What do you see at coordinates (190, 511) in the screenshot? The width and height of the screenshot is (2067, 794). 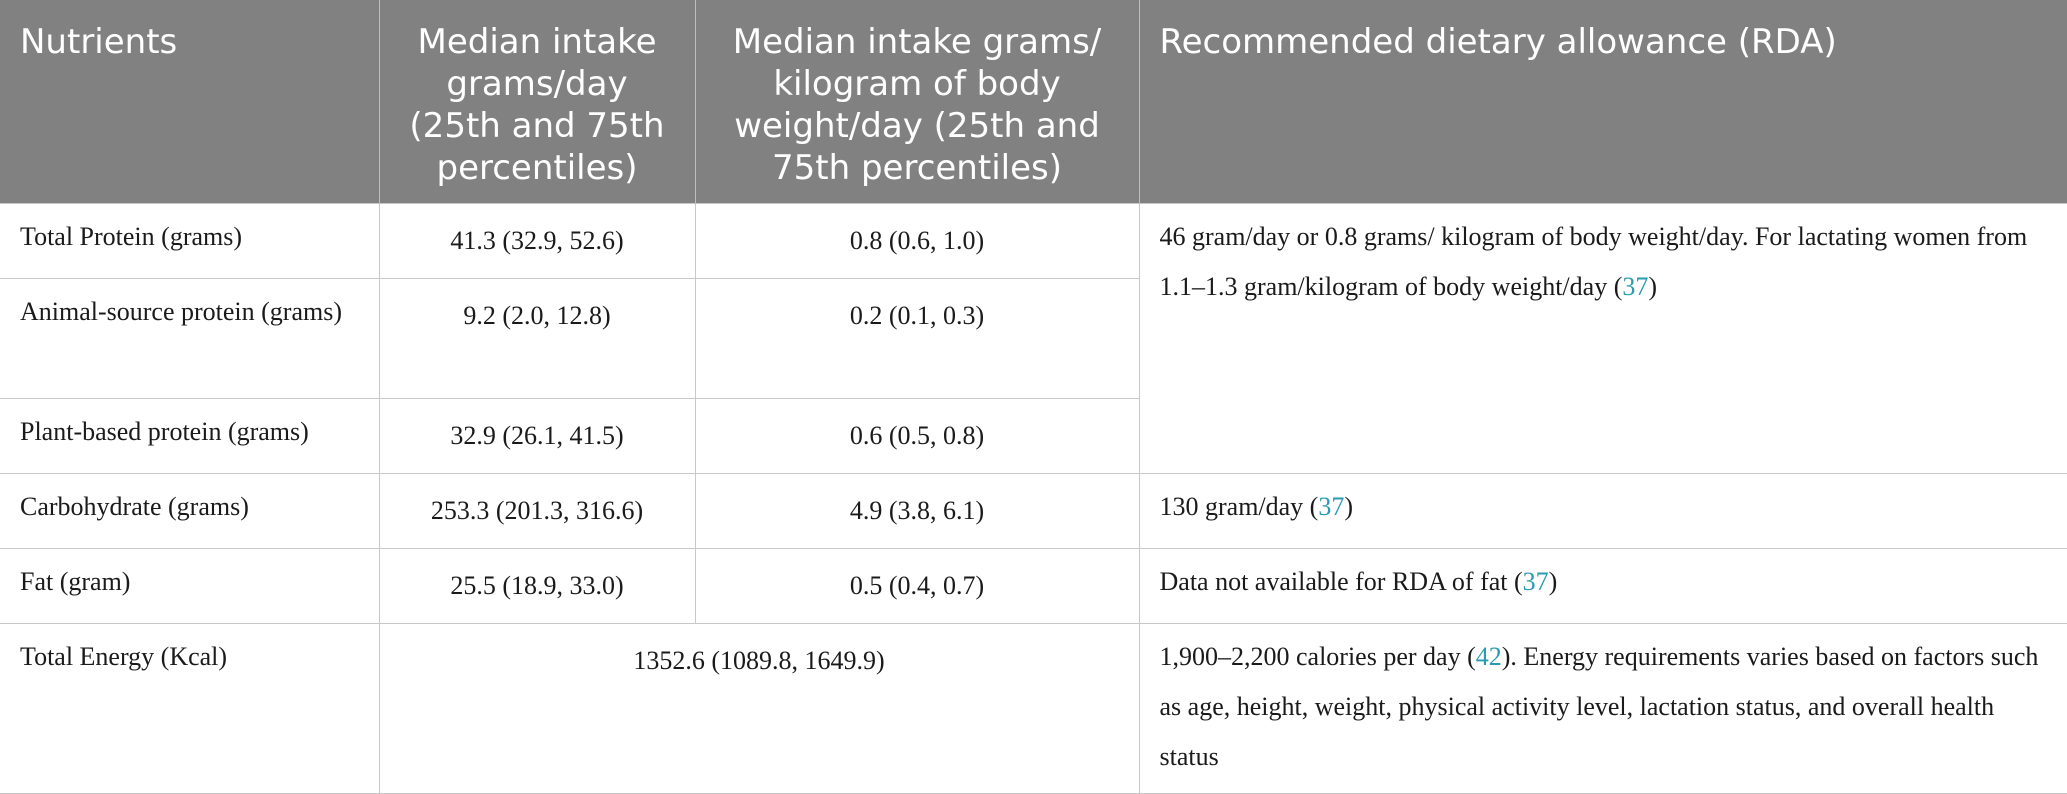 I see `nutrient-label: Carbohydrate (grams)` at bounding box center [190, 511].